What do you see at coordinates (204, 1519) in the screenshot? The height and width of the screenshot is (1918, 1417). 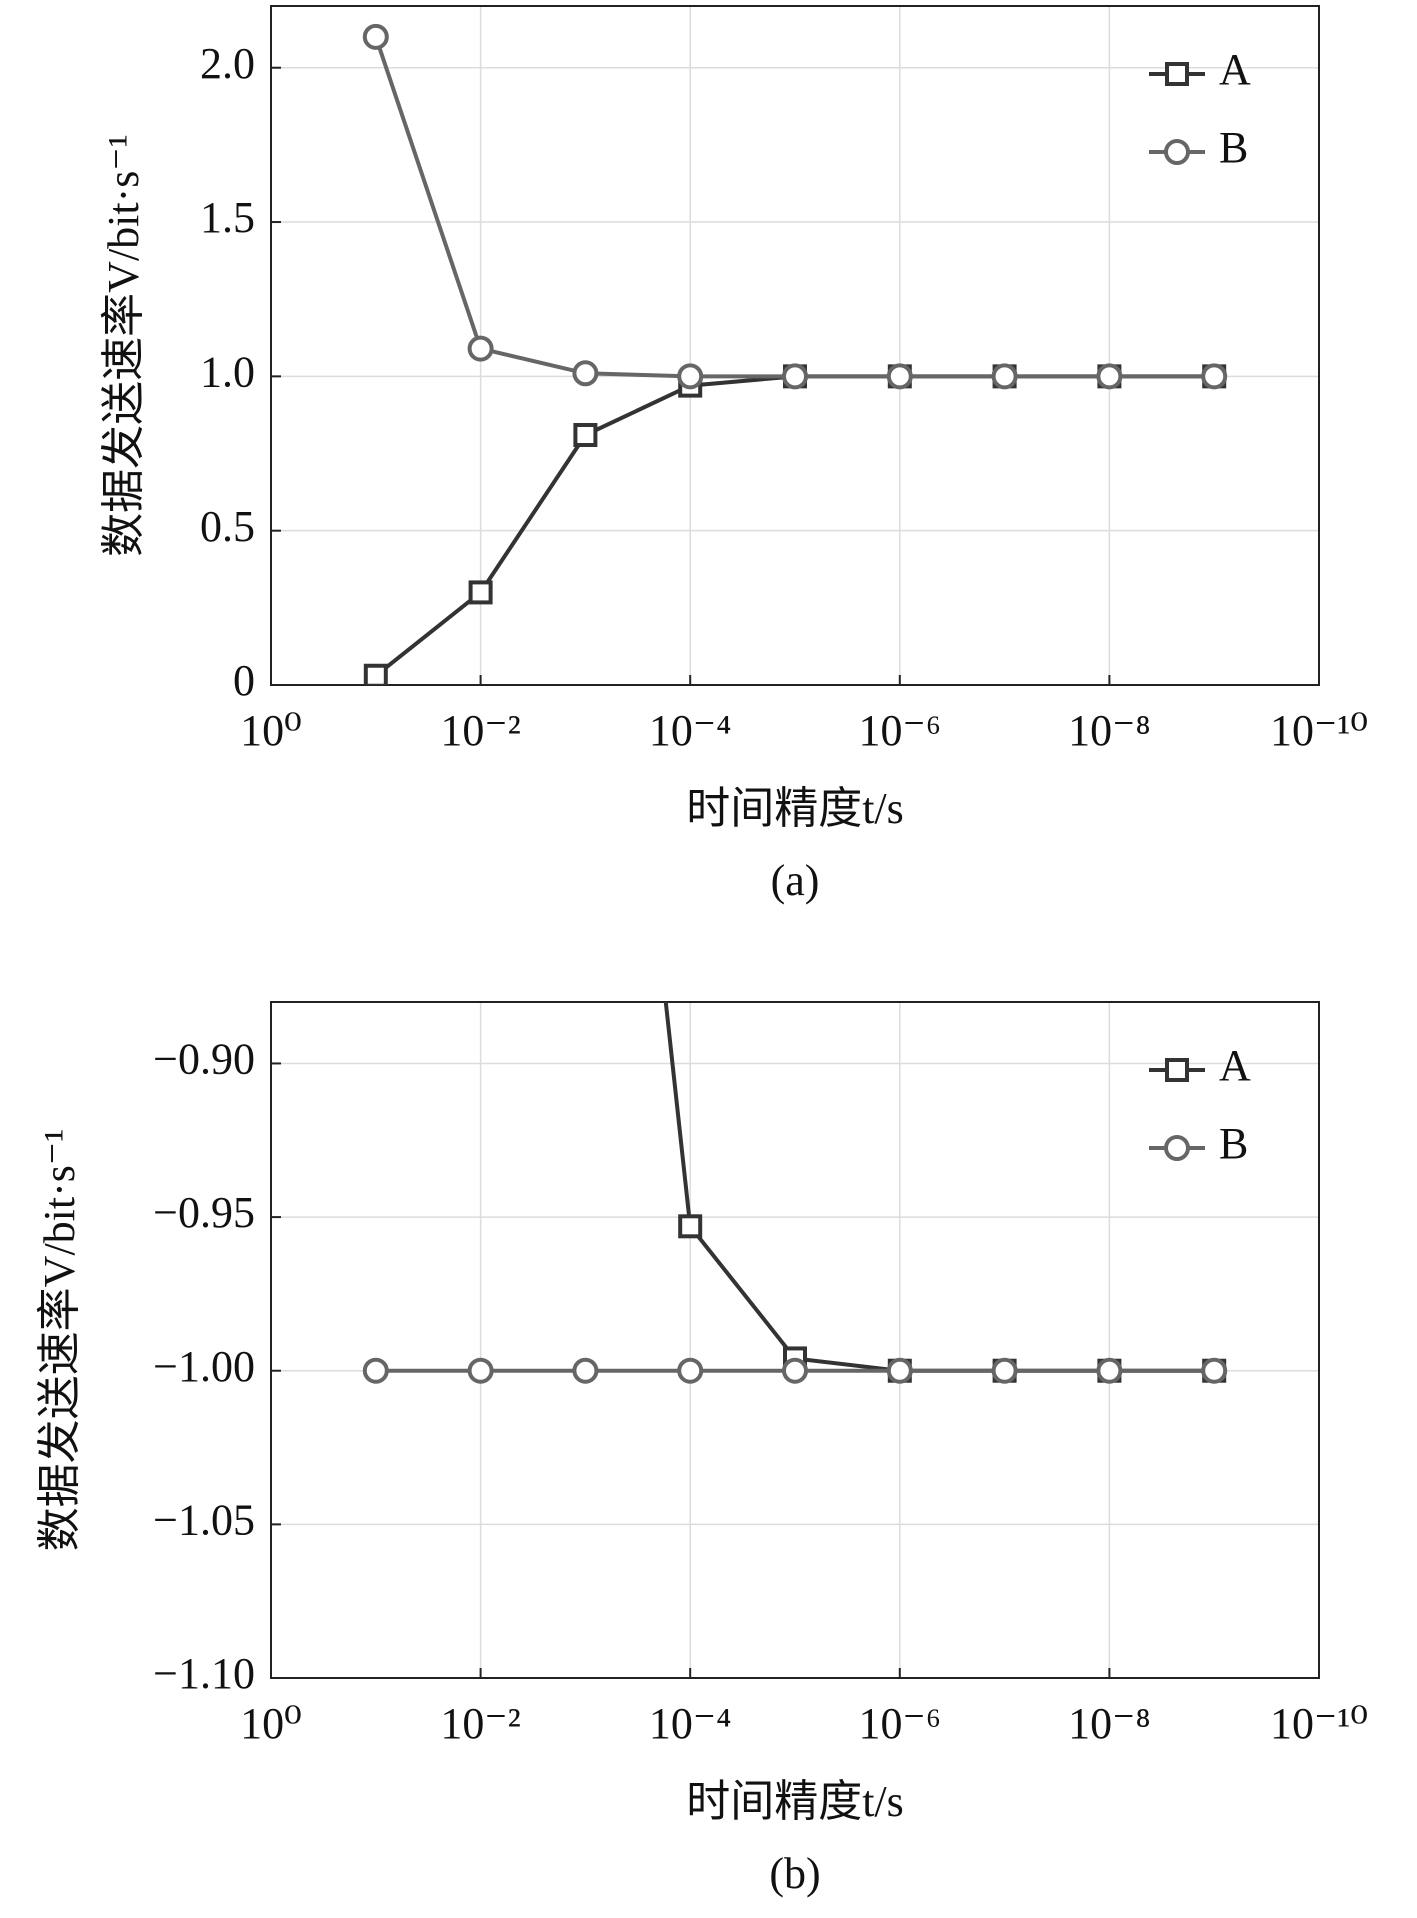 I see `y-tick-label: −1.05` at bounding box center [204, 1519].